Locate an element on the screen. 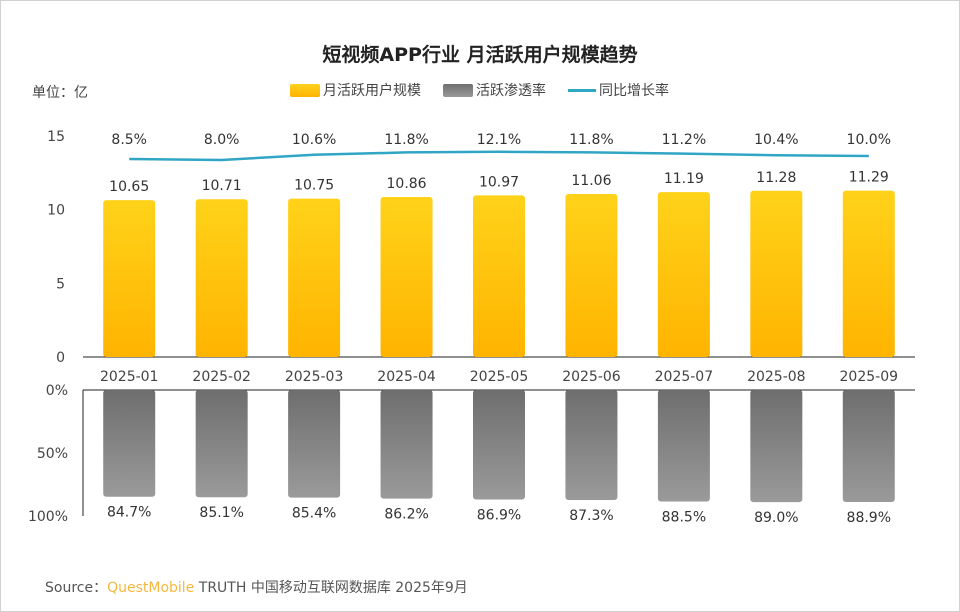  penetration-data-label: 88.9% is located at coordinates (869, 518).